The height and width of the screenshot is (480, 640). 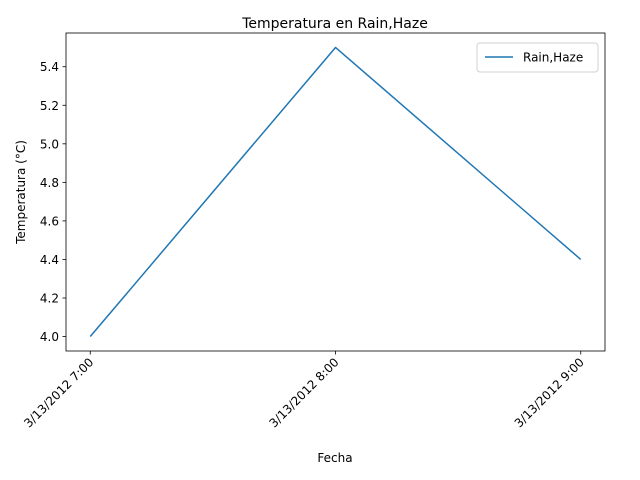 I want to click on y-tick-label: 5.0, so click(x=49, y=144).